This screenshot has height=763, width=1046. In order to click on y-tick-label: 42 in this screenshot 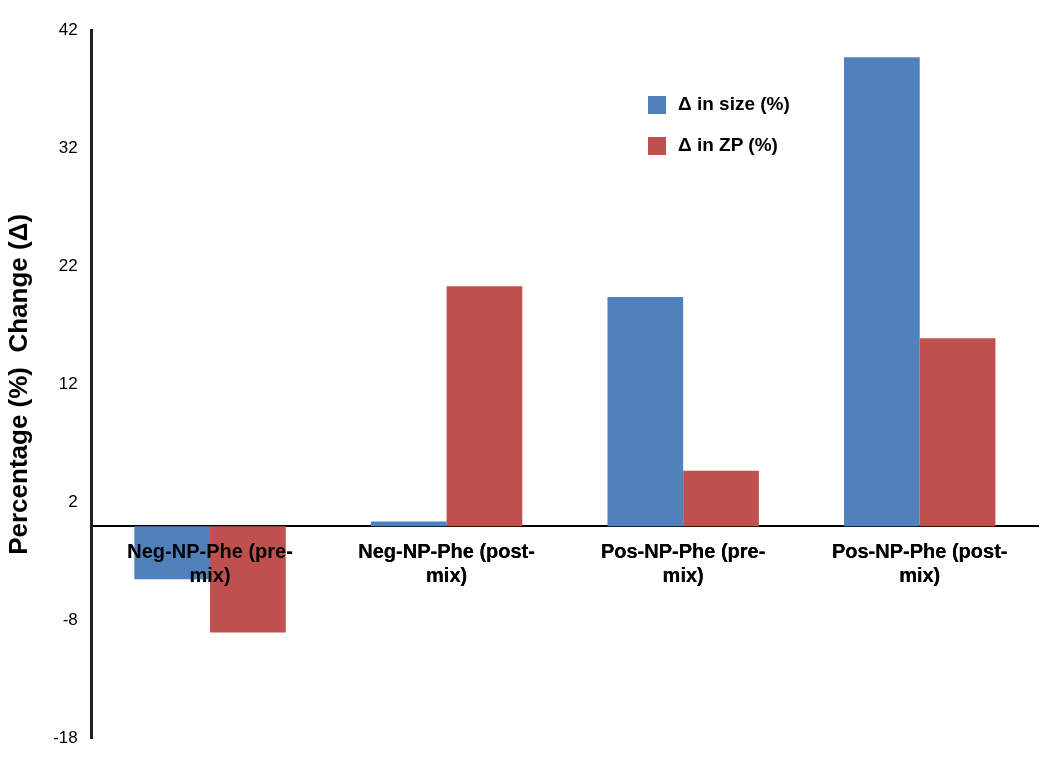, I will do `click(68, 29)`.